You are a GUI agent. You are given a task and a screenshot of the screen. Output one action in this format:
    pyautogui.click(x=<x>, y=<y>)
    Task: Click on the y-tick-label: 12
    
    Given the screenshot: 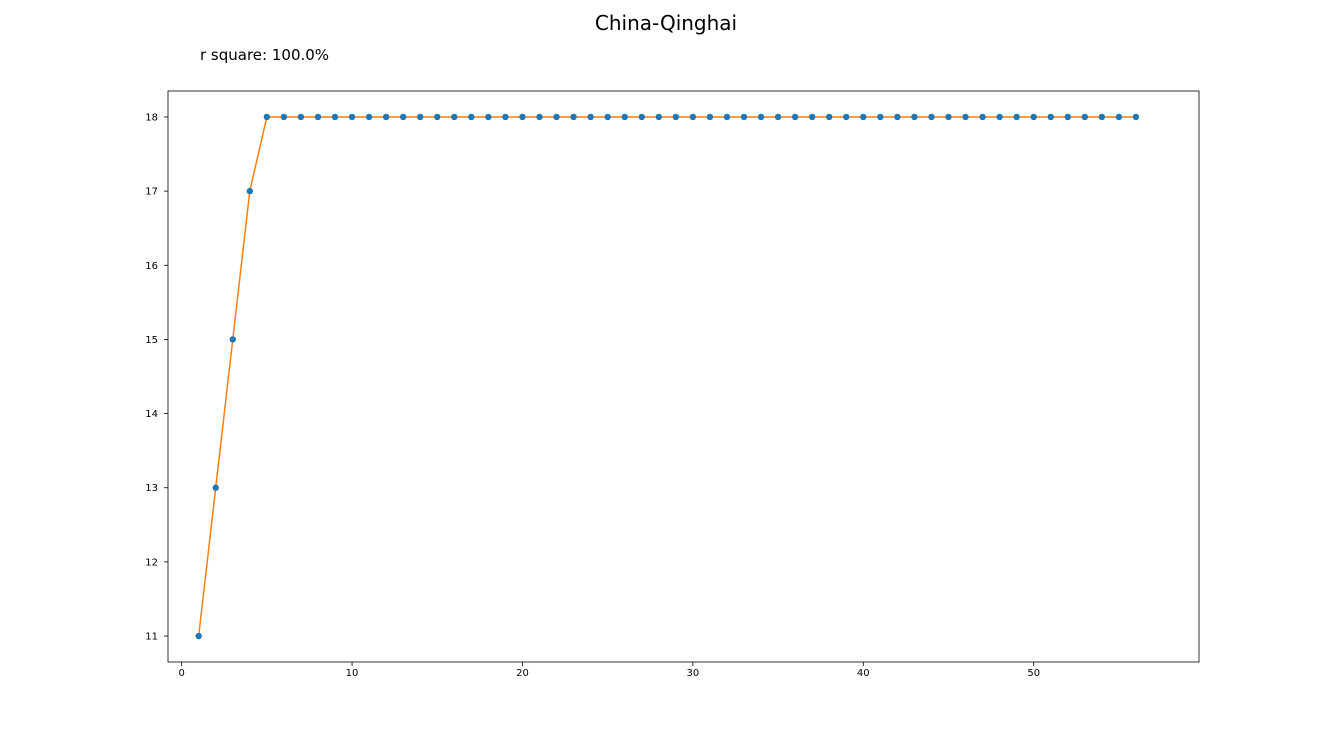 What is the action you would take?
    pyautogui.click(x=151, y=562)
    